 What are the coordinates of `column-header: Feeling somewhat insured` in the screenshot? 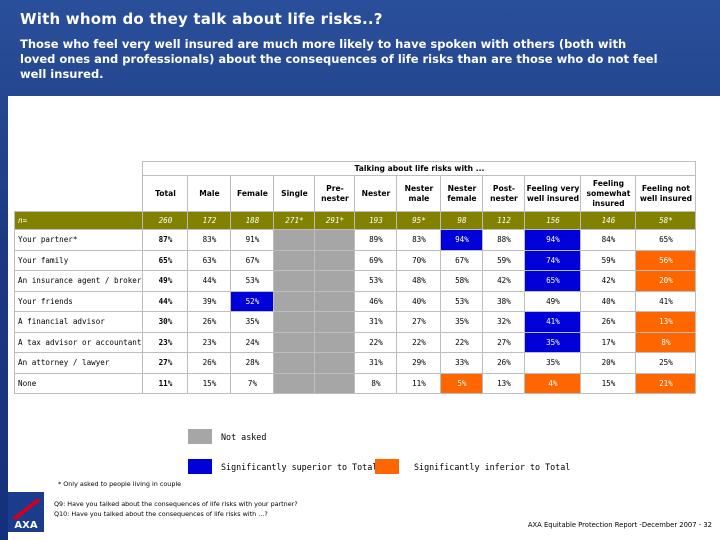 It's located at (608, 193).